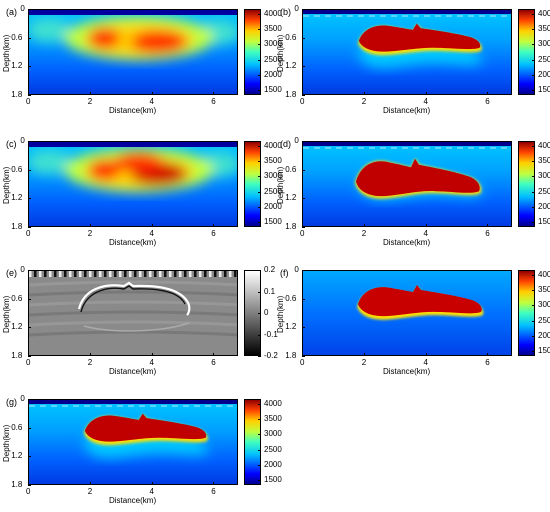 This screenshot has height=512, width=550. I want to click on colorbar-tick-label: -0.1, so click(271, 334).